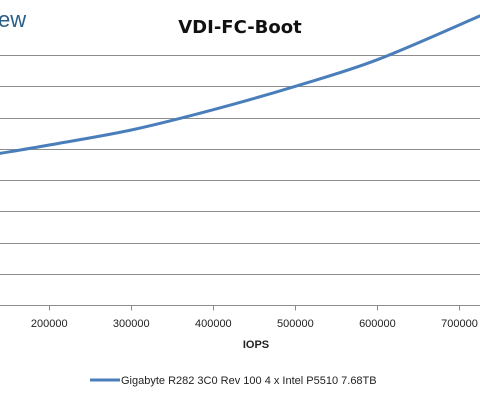 Image resolution: width=480 pixels, height=401 pixels. What do you see at coordinates (295, 324) in the screenshot?
I see `x-tick-label-500000: 500000` at bounding box center [295, 324].